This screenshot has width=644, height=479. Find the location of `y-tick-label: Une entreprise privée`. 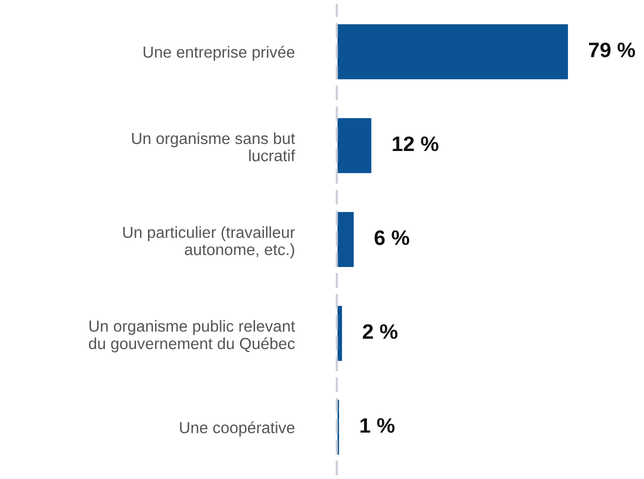

y-tick-label: Une entreprise privée is located at coordinates (219, 53).